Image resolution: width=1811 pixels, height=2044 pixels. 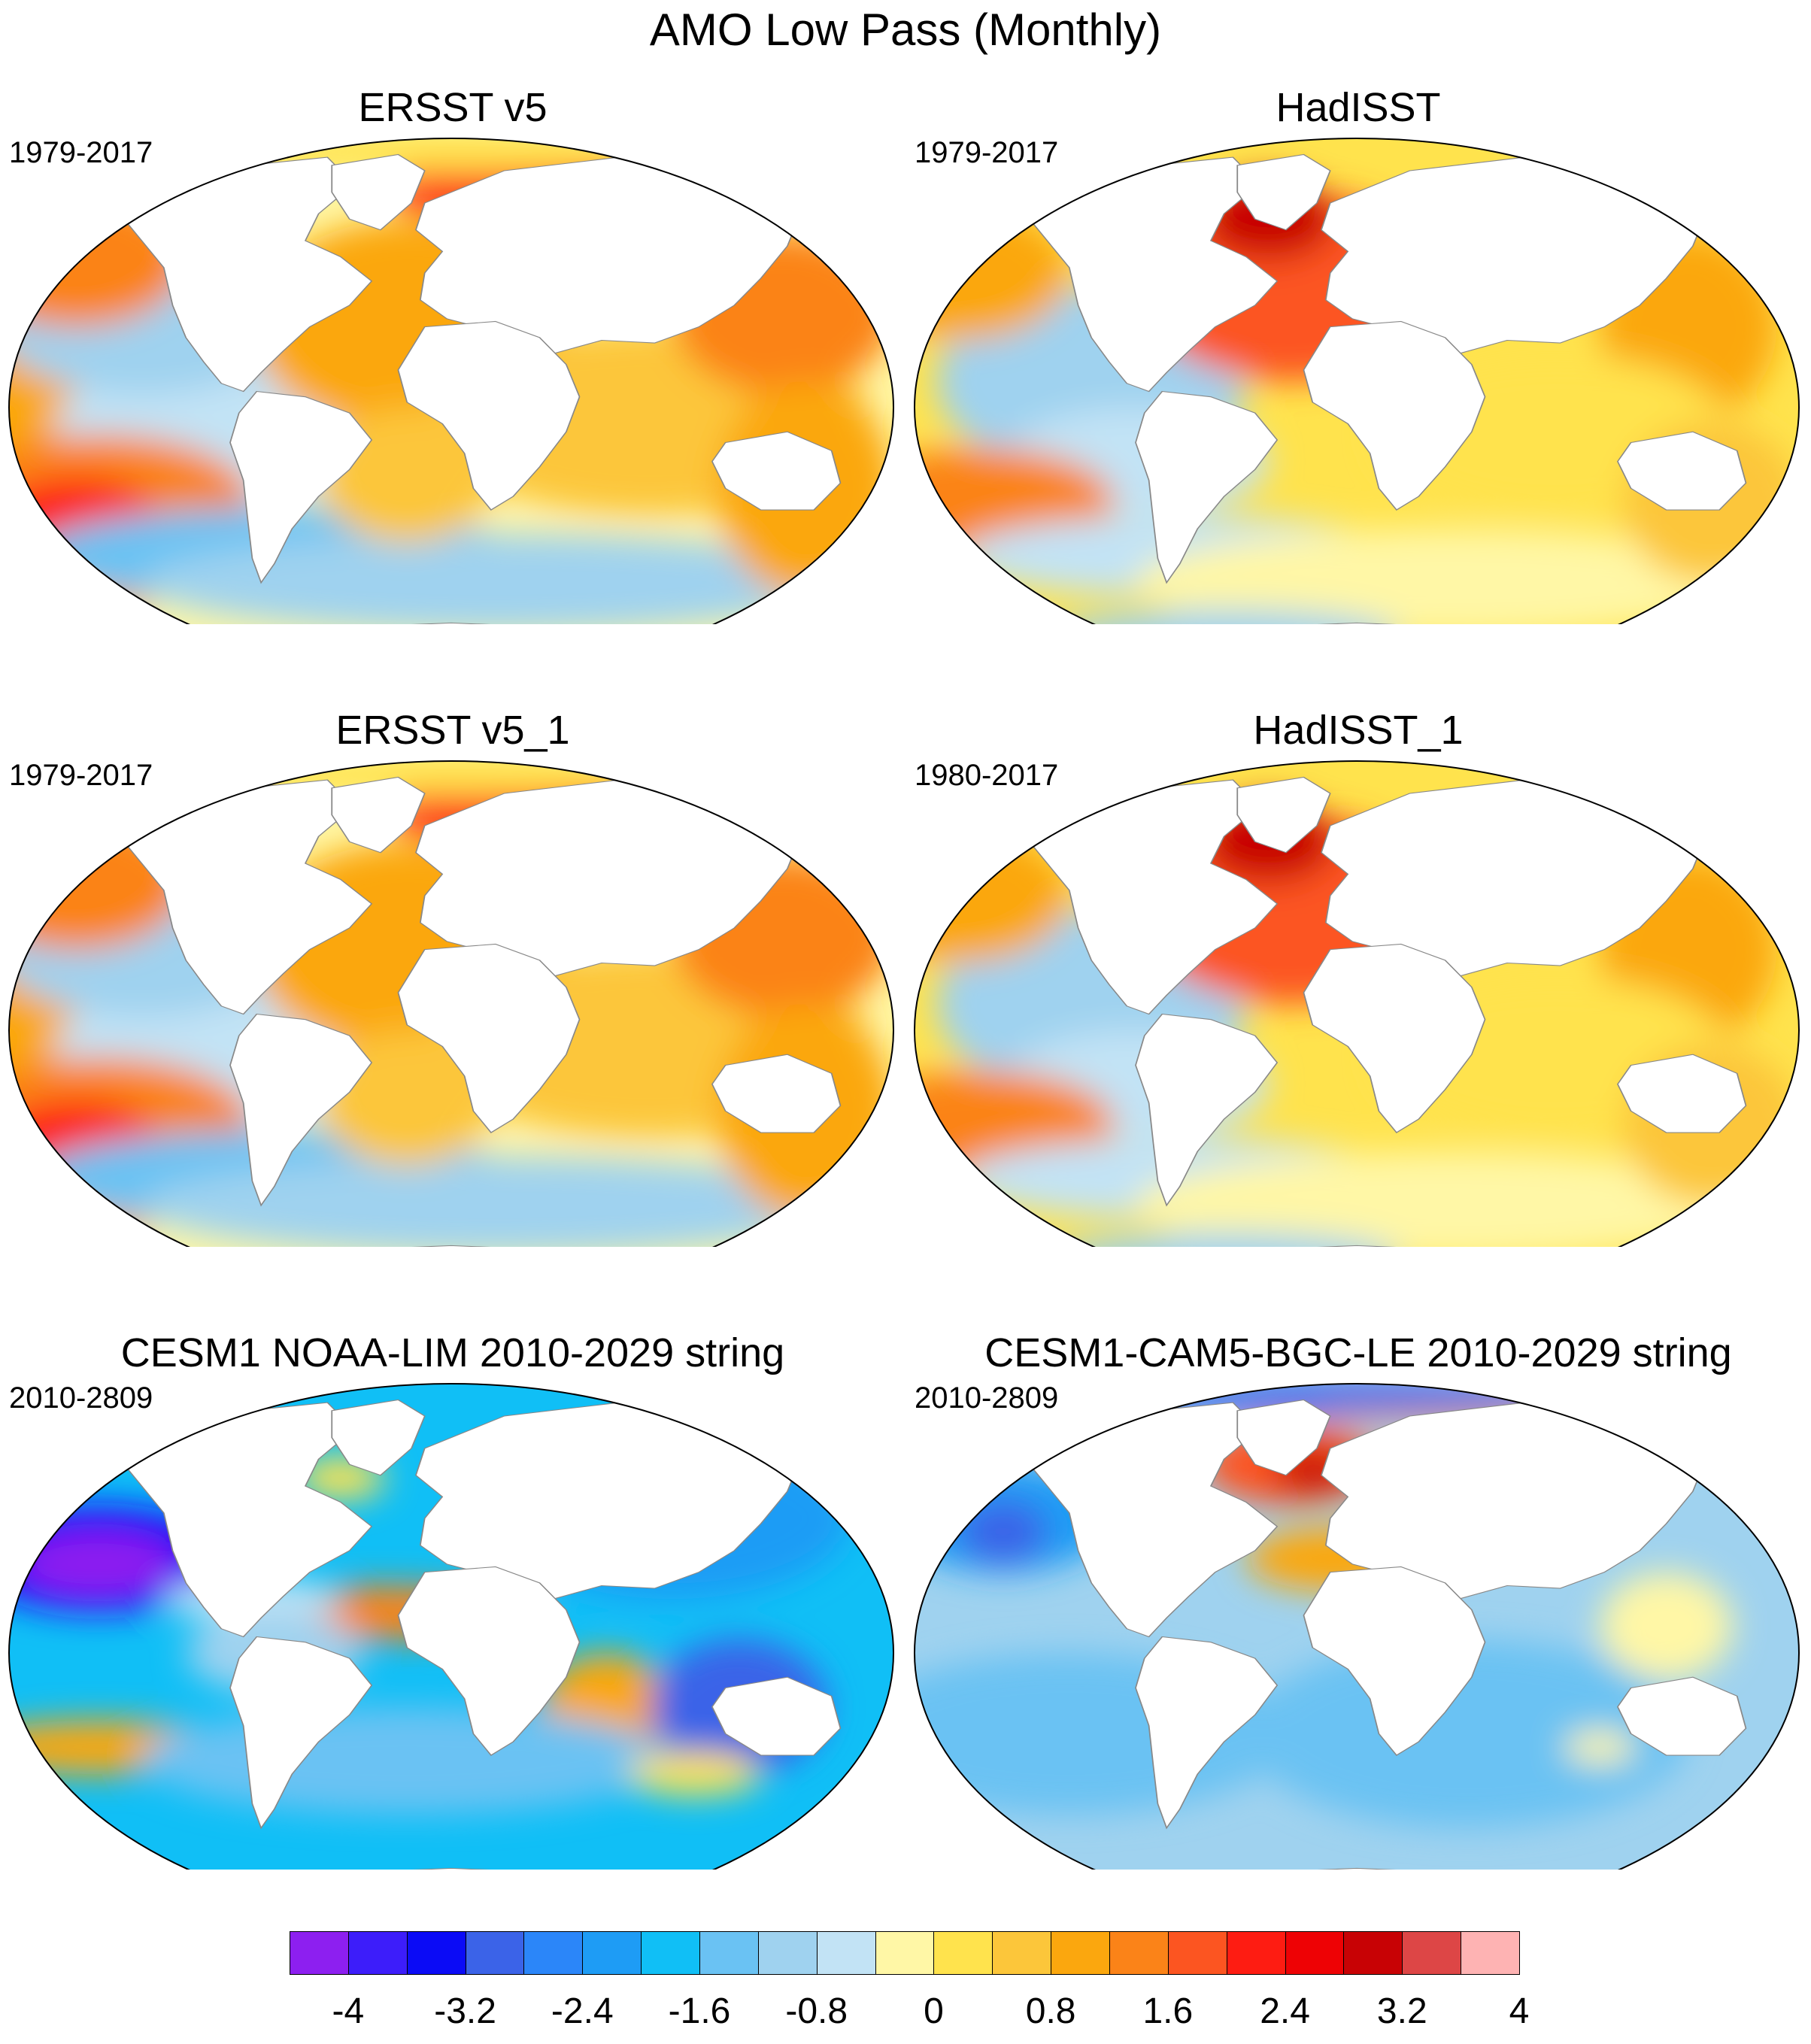 What do you see at coordinates (1168, 2011) in the screenshot?
I see `colorbar-tick-label: 1.6` at bounding box center [1168, 2011].